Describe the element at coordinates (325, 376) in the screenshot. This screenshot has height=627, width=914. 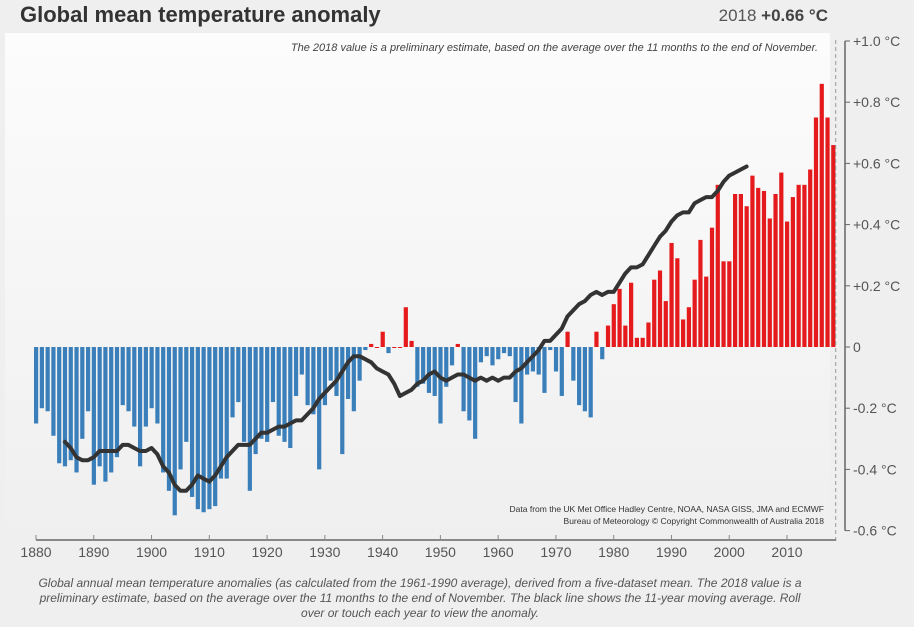
I see `bar-1930` at that location.